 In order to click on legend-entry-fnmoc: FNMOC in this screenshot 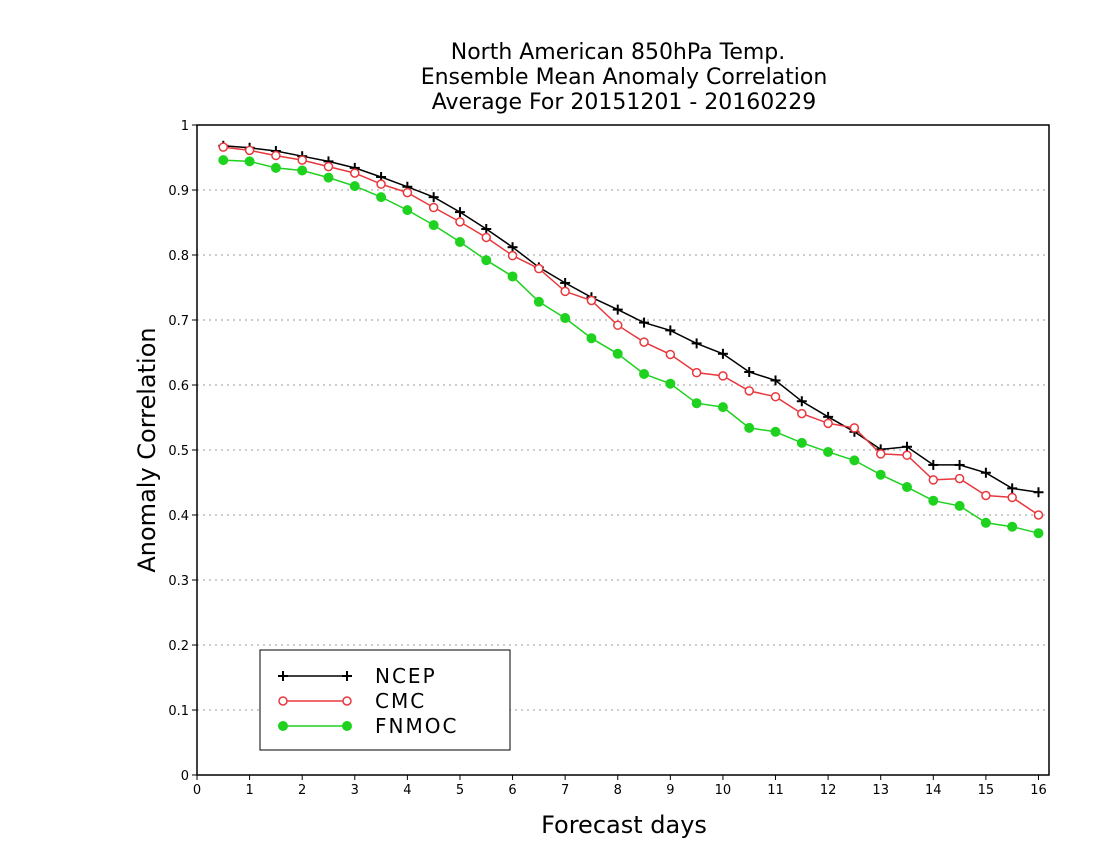, I will do `click(368, 726)`.